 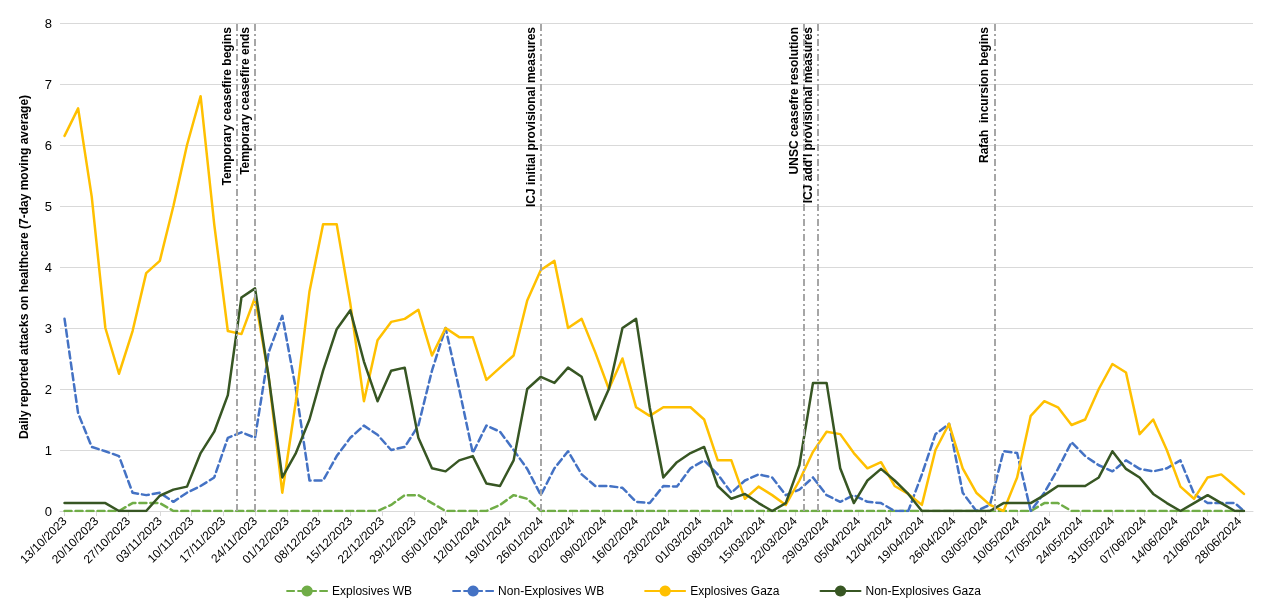 What do you see at coordinates (735, 591) in the screenshot?
I see `legend-label: Explosives Gaza` at bounding box center [735, 591].